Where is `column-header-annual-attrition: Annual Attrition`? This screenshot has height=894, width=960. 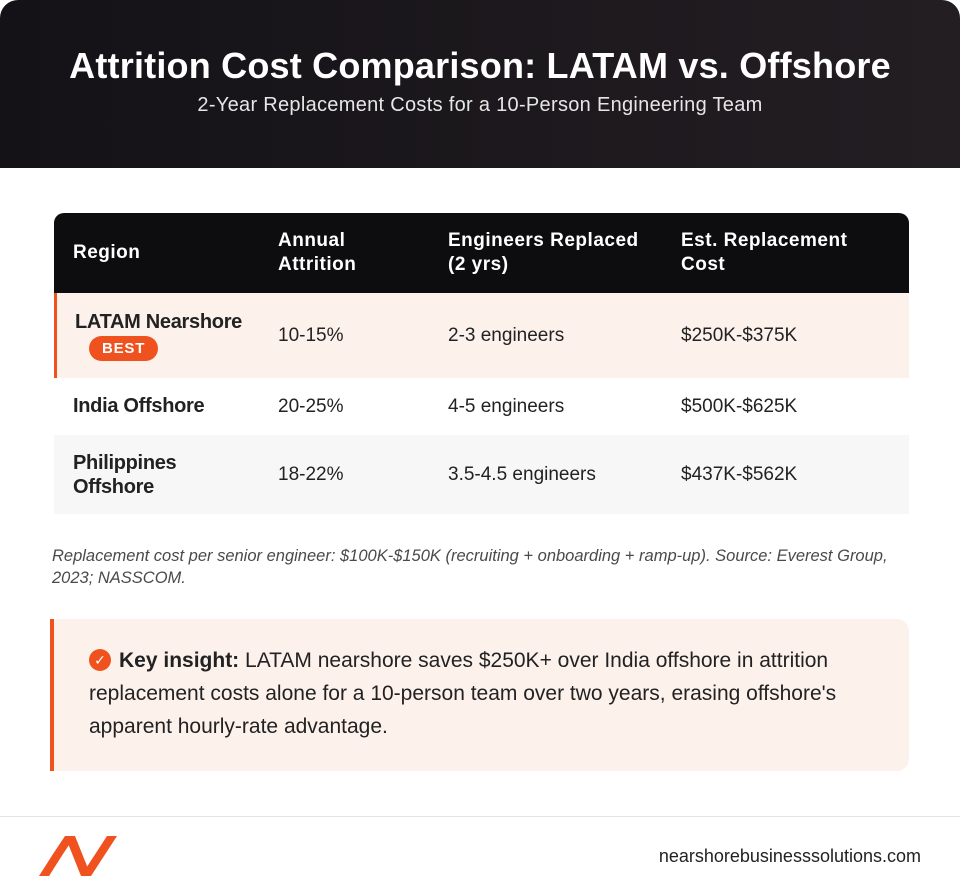
column-header-annual-attrition: Annual Attrition is located at coordinates (363, 253).